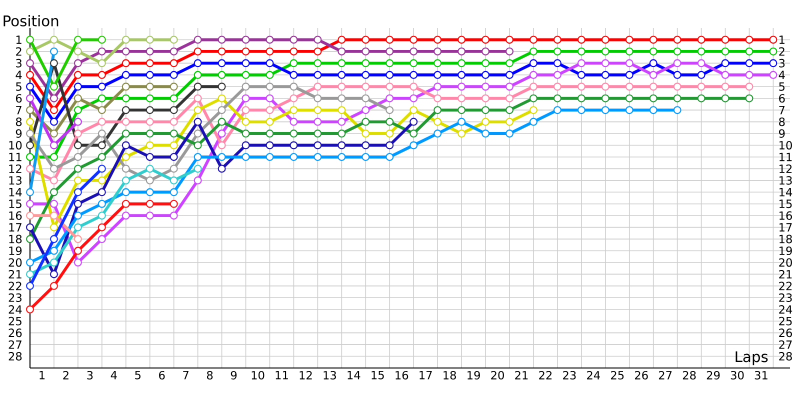 The height and width of the screenshot is (400, 800). What do you see at coordinates (65, 375) in the screenshot?
I see `x-tick-label: 2` at bounding box center [65, 375].